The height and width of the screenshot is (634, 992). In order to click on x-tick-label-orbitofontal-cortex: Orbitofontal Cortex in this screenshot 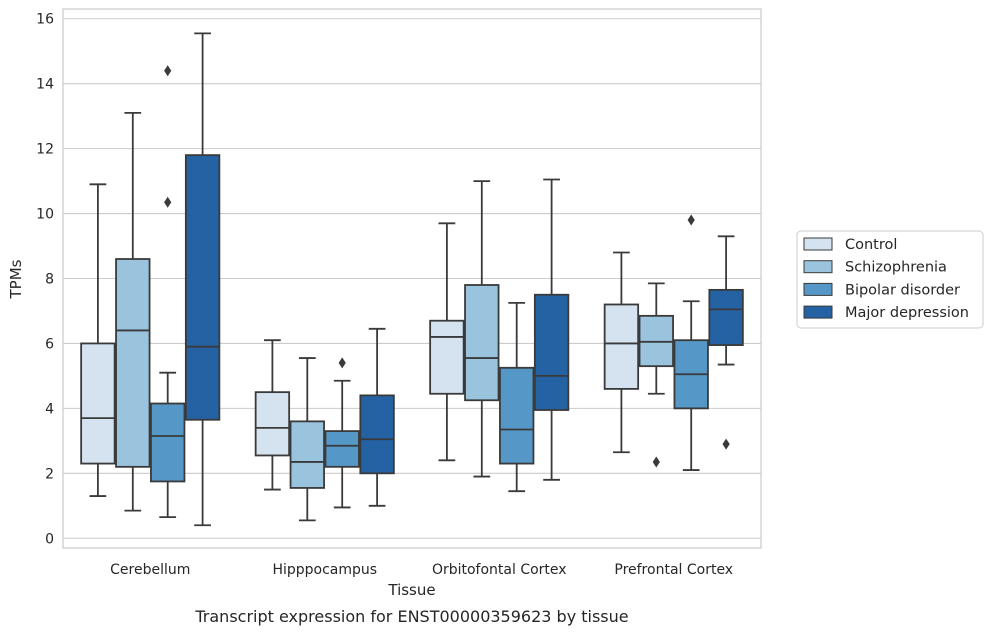, I will do `click(499, 570)`.